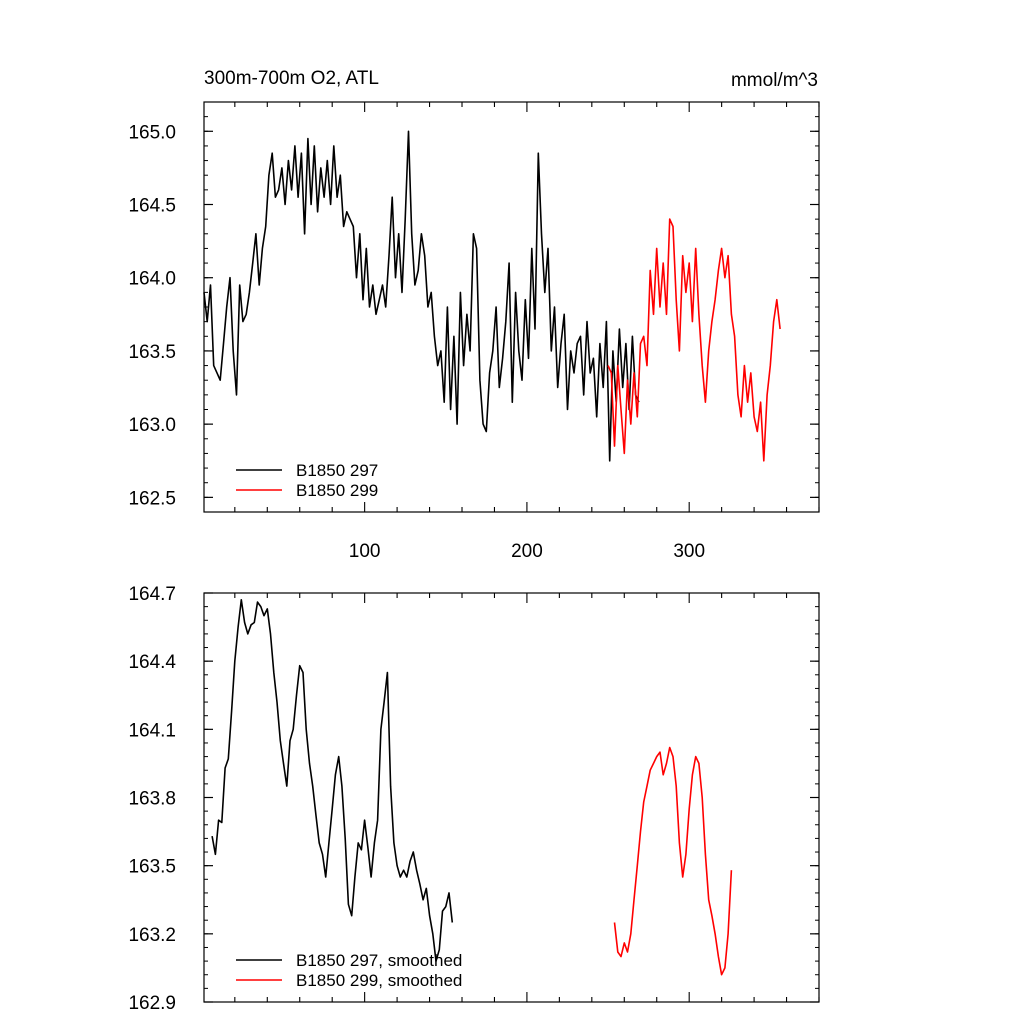 The height and width of the screenshot is (1024, 1024). What do you see at coordinates (152, 206) in the screenshot?
I see `y-tick-label: 164.5` at bounding box center [152, 206].